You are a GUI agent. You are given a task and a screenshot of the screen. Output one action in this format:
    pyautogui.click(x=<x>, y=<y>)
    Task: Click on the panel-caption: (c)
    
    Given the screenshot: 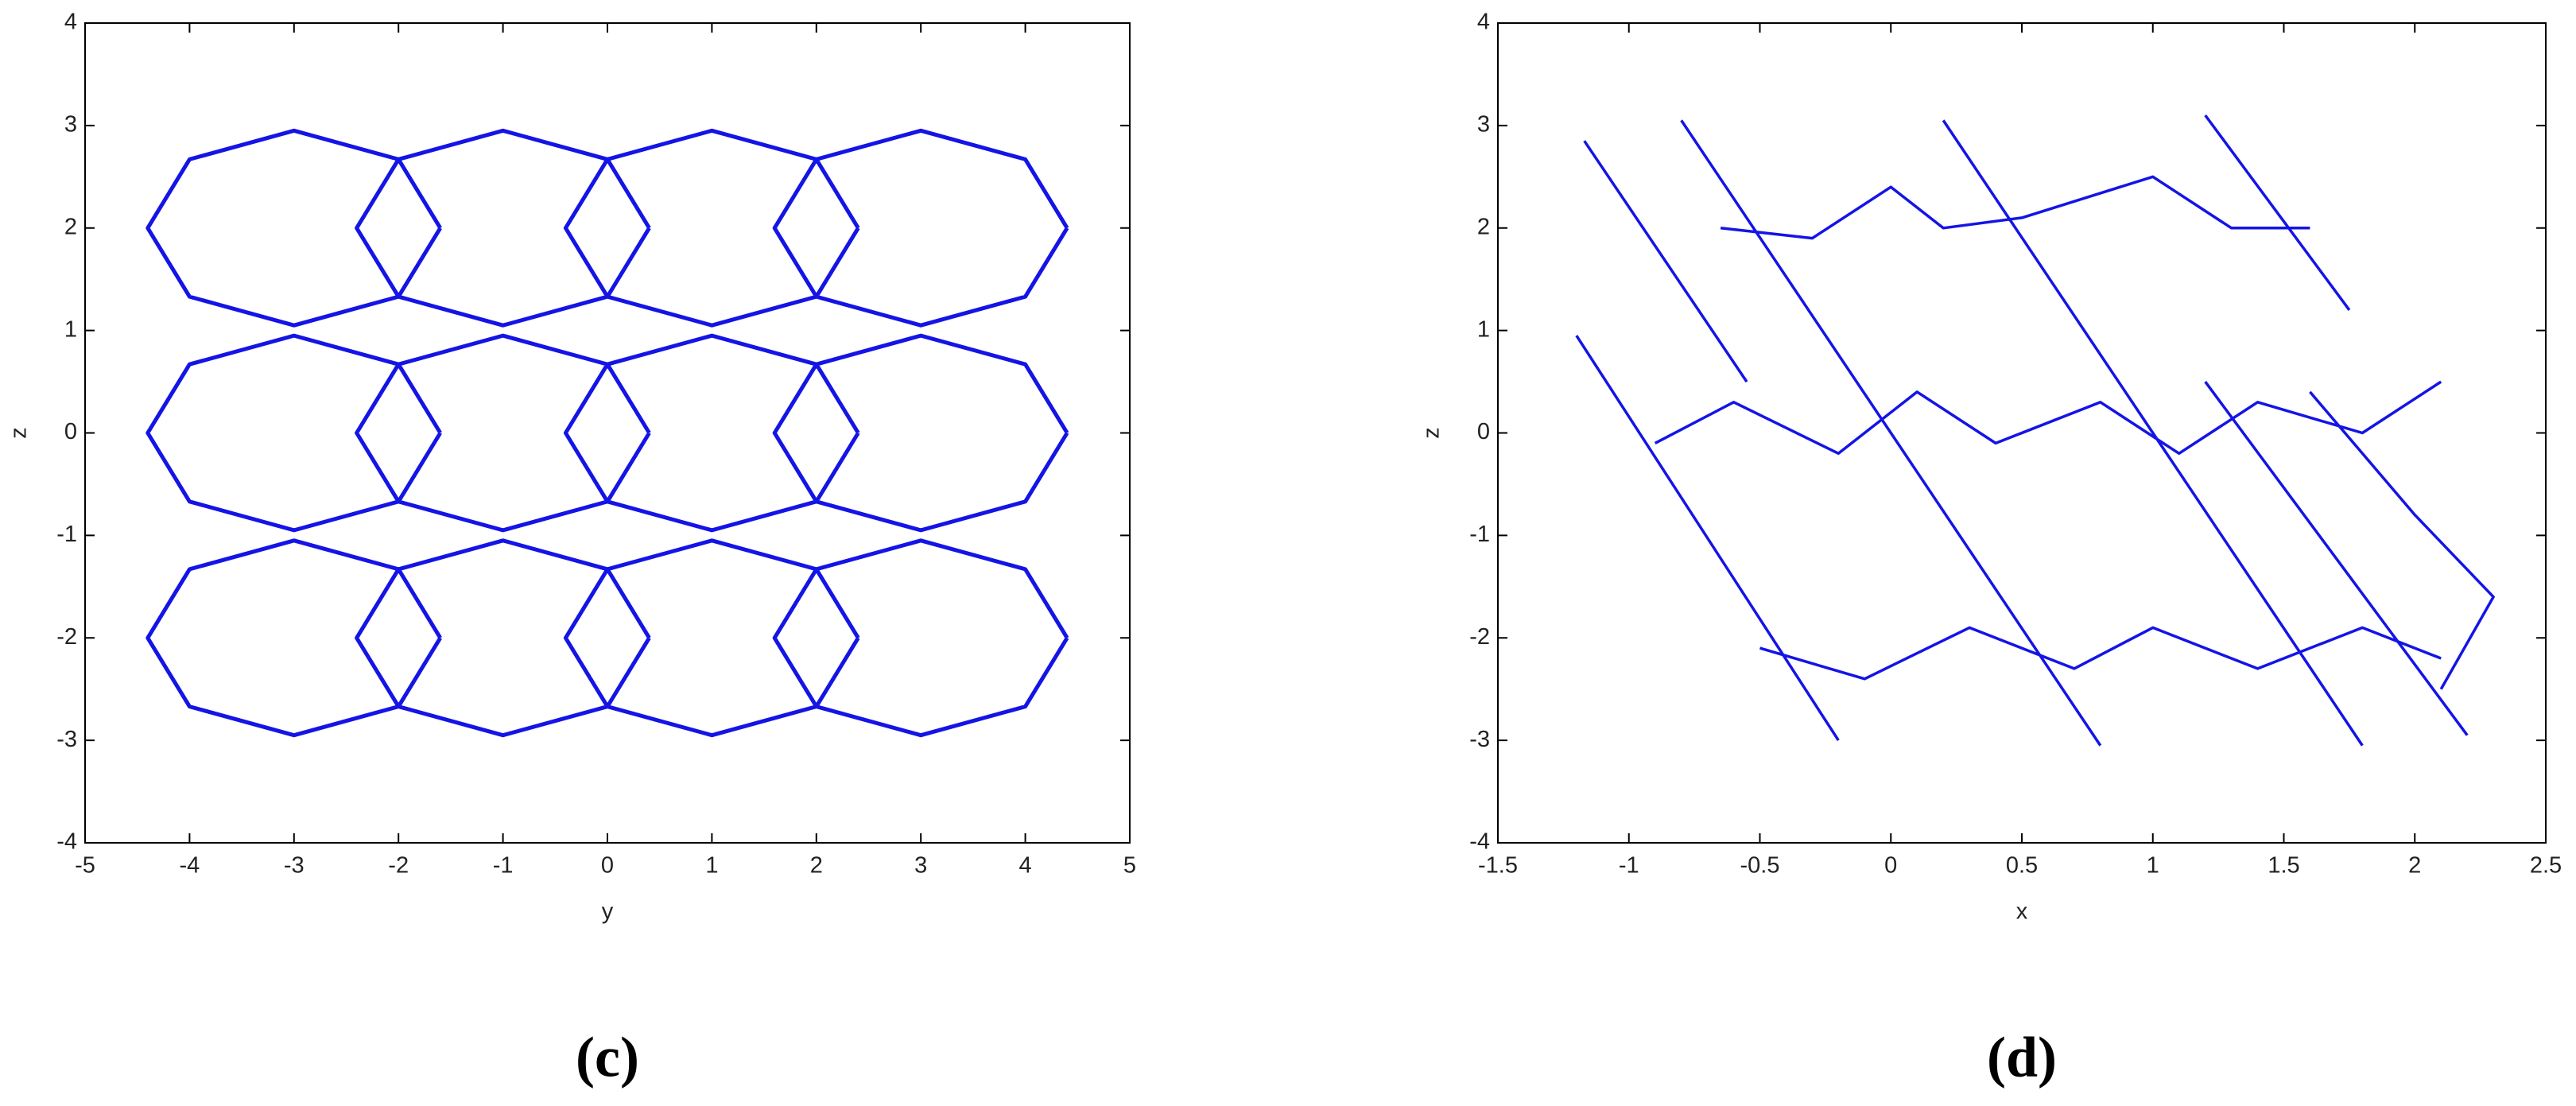 What is the action you would take?
    pyautogui.click(x=607, y=1057)
    